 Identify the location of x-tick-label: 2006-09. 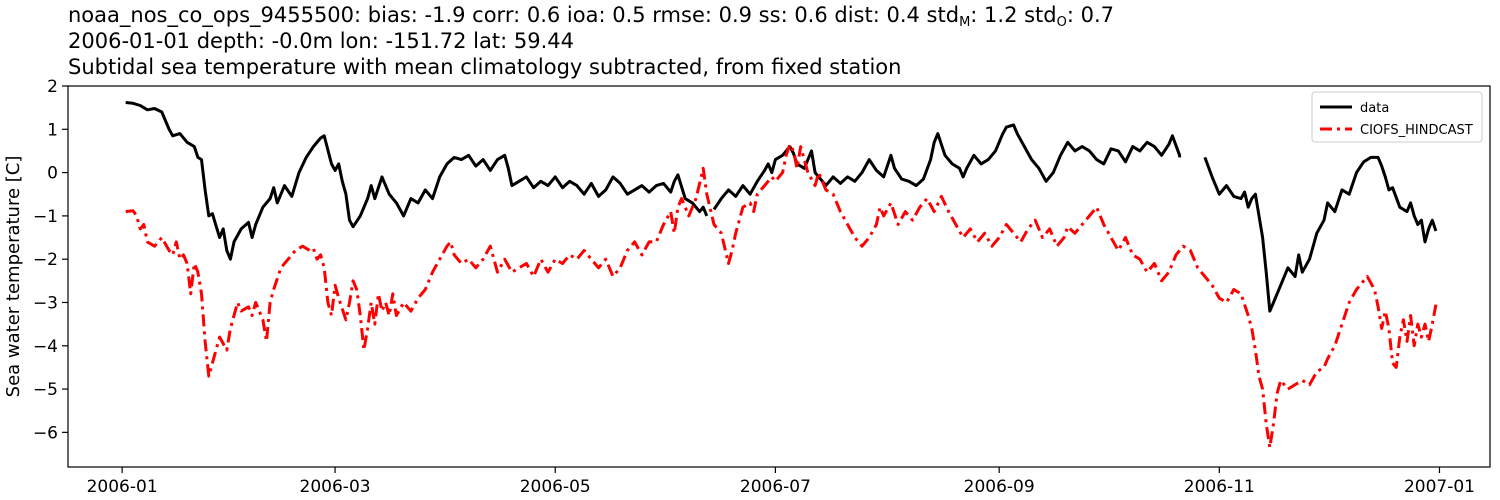
(999, 487).